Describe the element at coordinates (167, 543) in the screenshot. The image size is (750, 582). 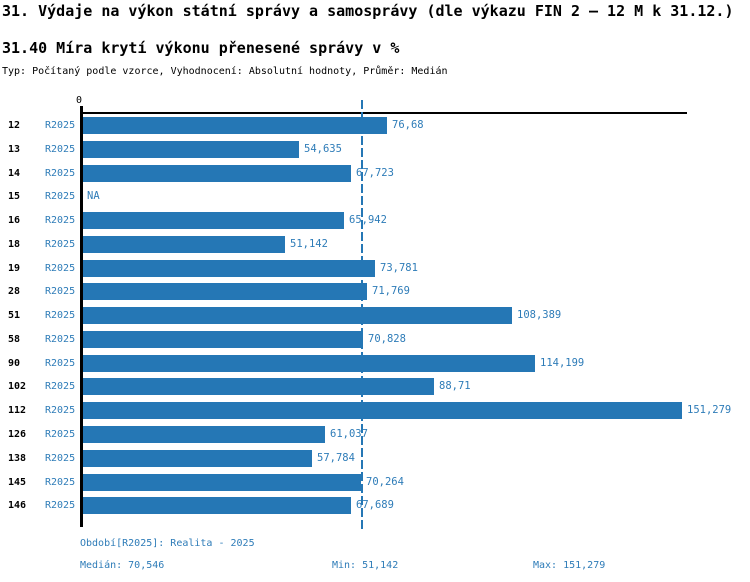
I see `footer-period: Období[R2025]: Realita - 2025` at that location.